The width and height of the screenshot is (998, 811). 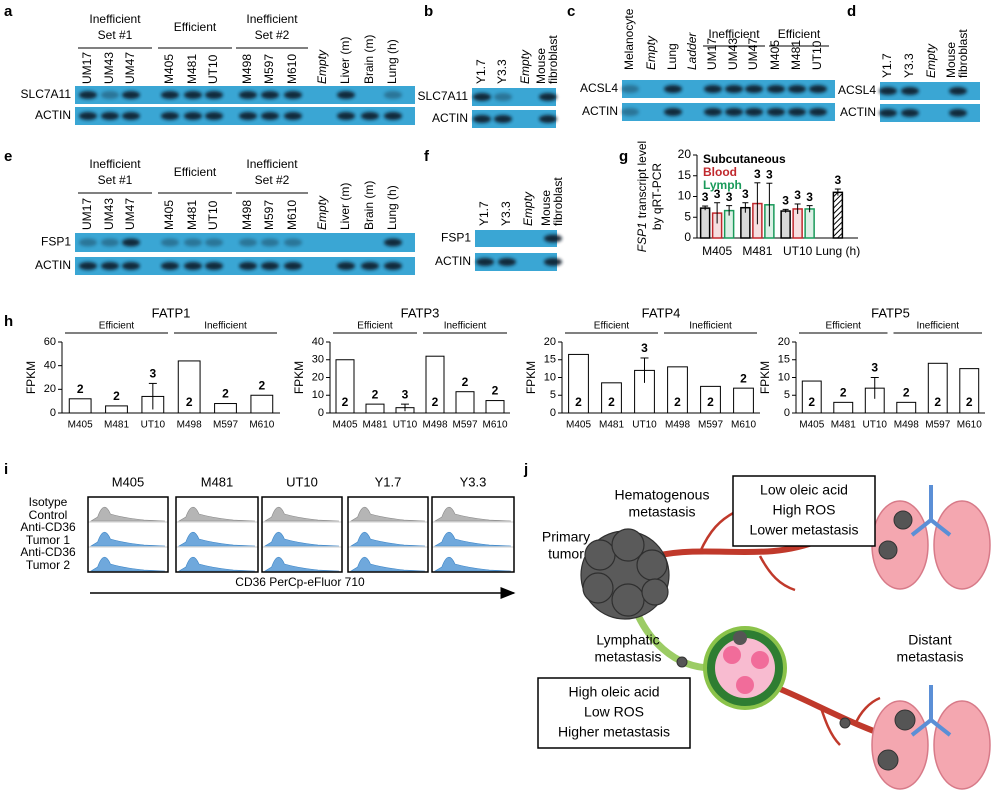 I want to click on diagram-label: metastasis, so click(x=662, y=512).